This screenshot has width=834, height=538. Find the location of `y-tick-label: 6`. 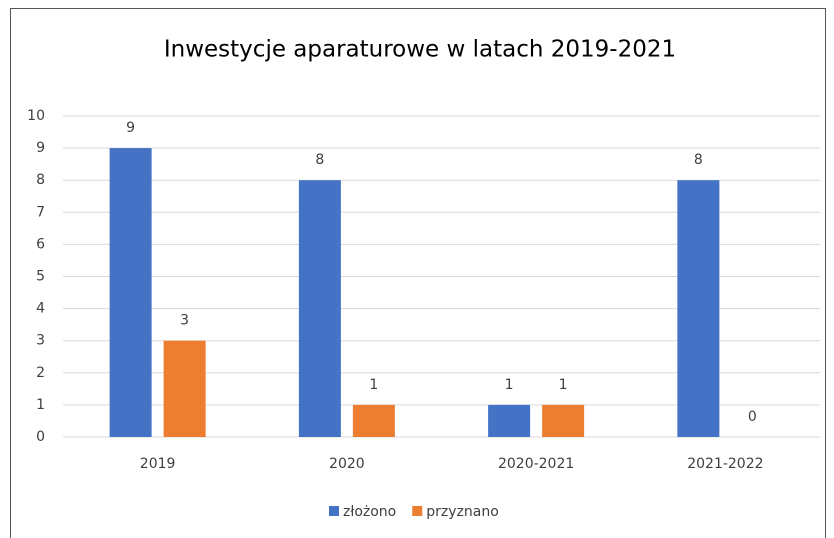

y-tick-label: 6 is located at coordinates (40, 244).